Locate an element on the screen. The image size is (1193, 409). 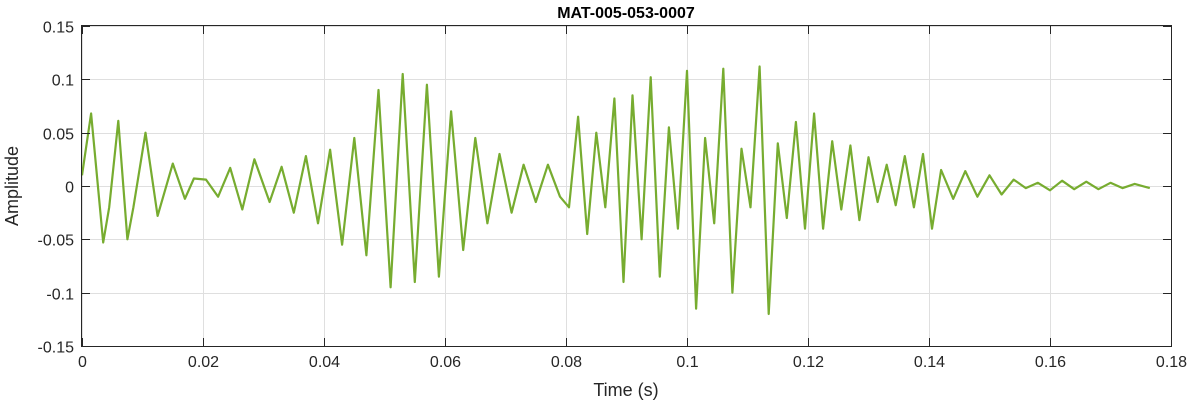
chart-title: MAT-005-053-0007 is located at coordinates (626, 13).